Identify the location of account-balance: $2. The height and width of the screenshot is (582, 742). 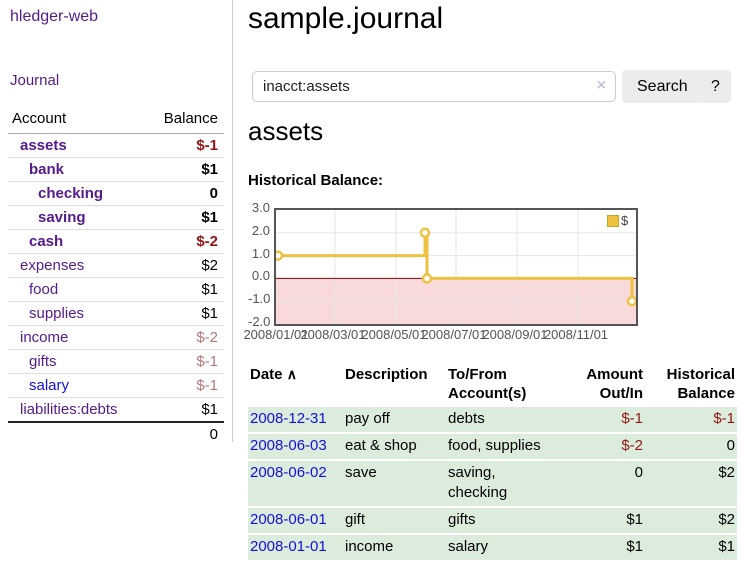
(184, 265).